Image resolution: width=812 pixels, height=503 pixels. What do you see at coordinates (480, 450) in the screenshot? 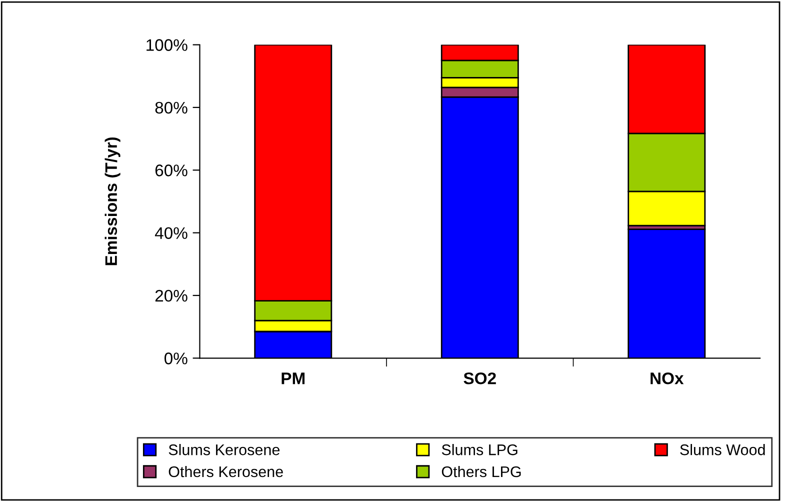
I see `legend-label: Slums LPG` at bounding box center [480, 450].